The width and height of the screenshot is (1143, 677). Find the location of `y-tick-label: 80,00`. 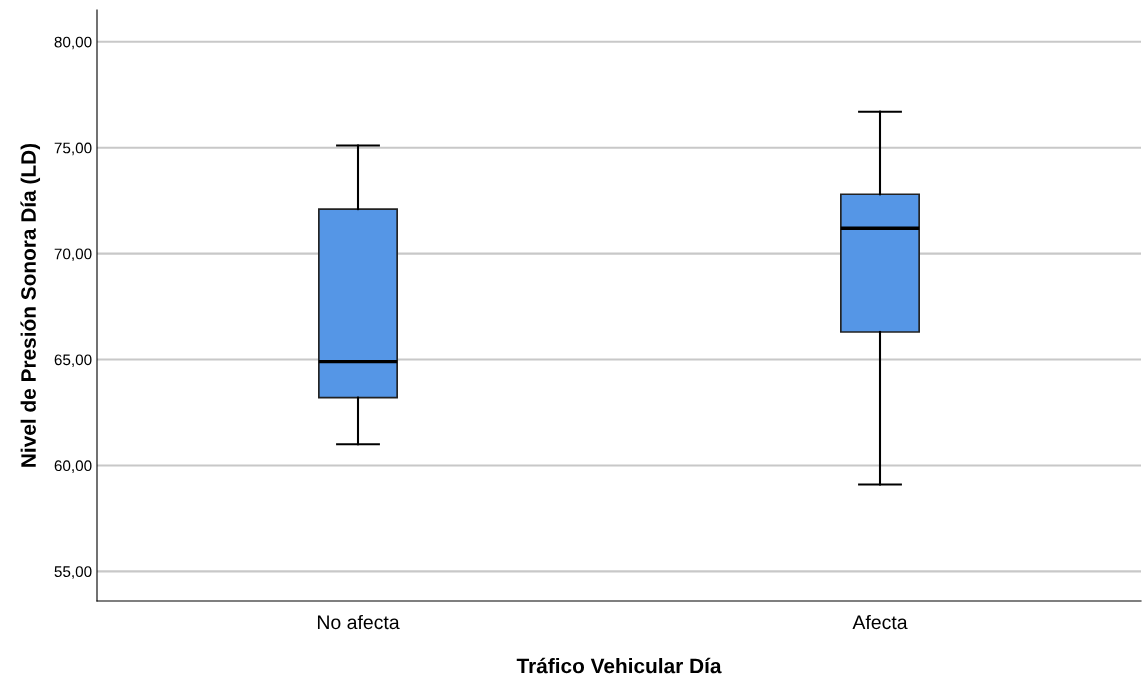

y-tick-label: 80,00 is located at coordinates (73, 43).